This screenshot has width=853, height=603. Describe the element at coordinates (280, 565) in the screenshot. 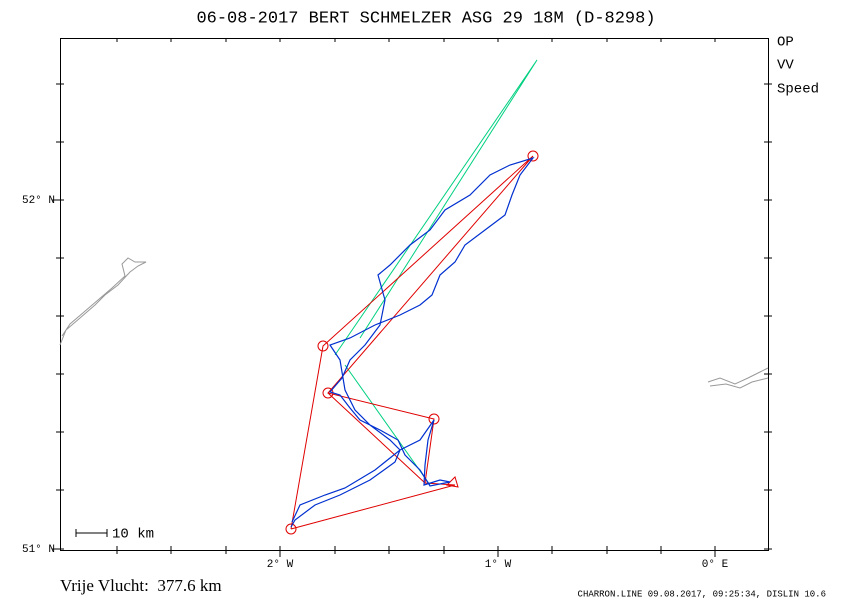

I see `x-axis-label: 2° W` at that location.